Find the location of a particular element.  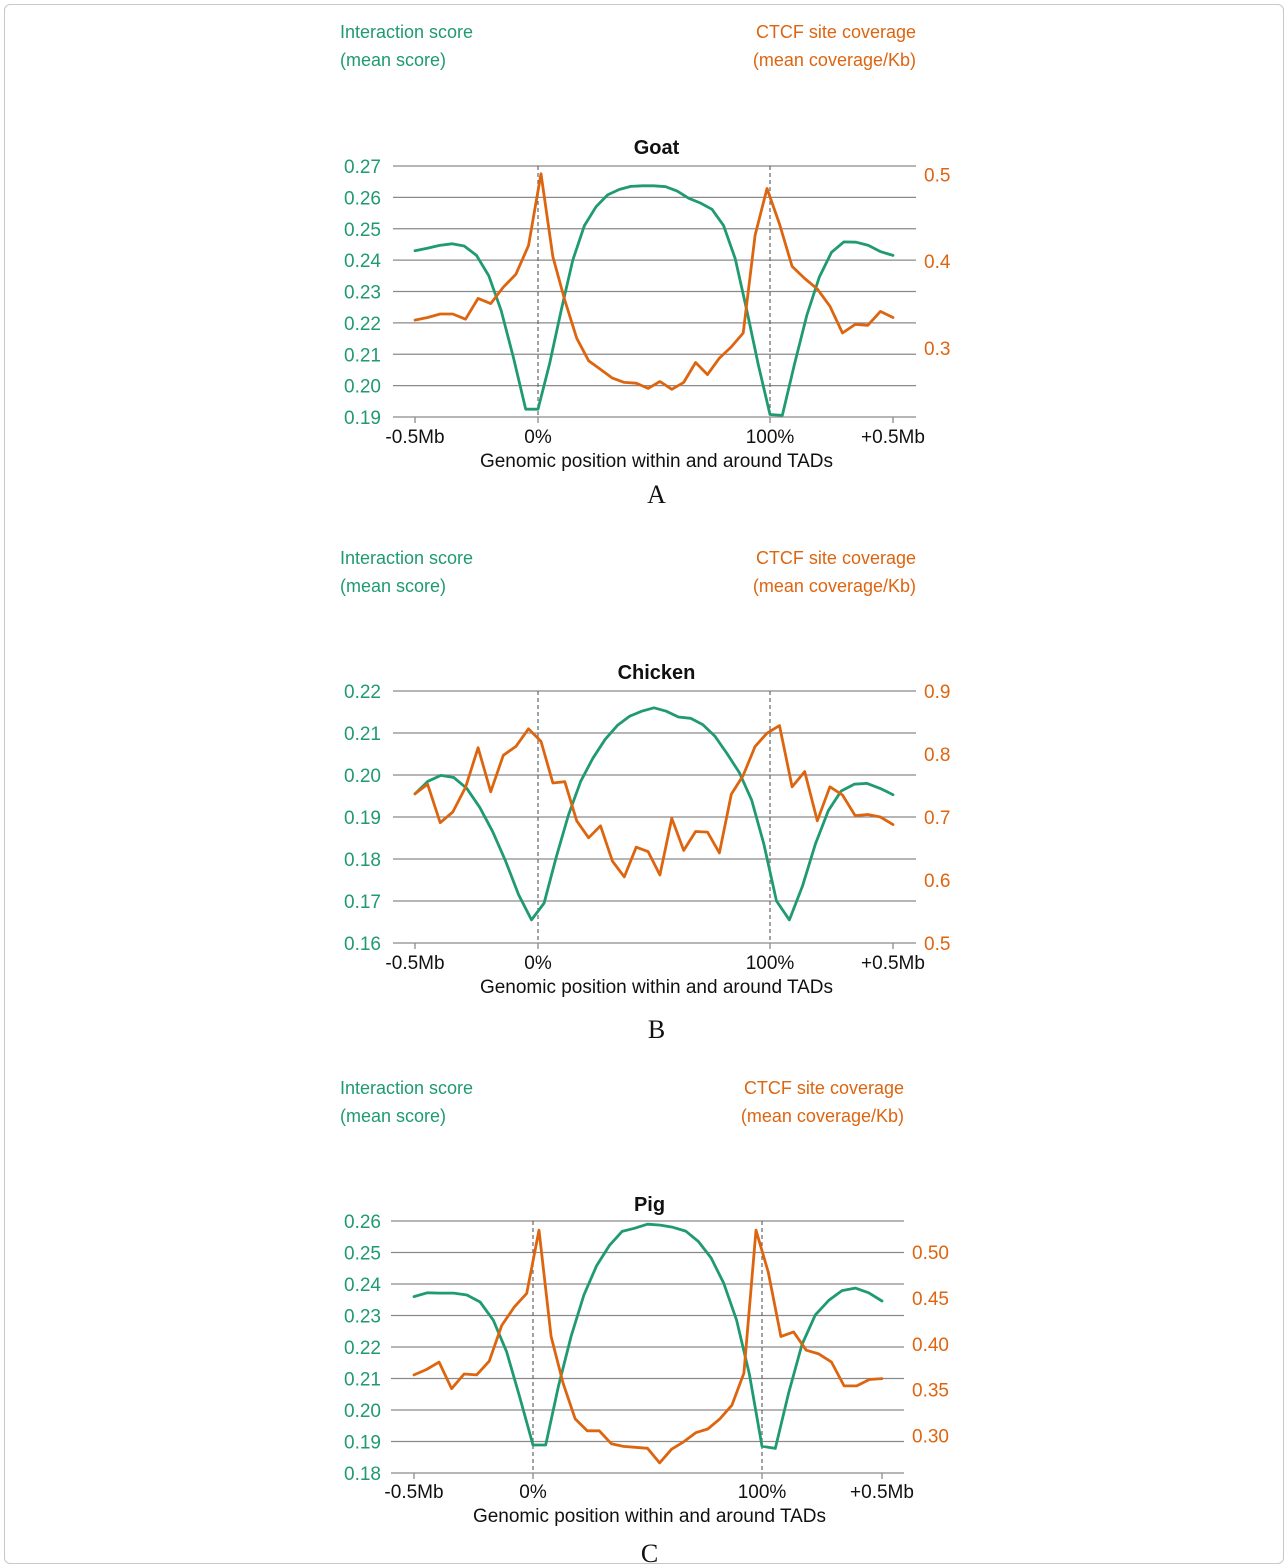

right-tick-label: 0.9 is located at coordinates (937, 692).